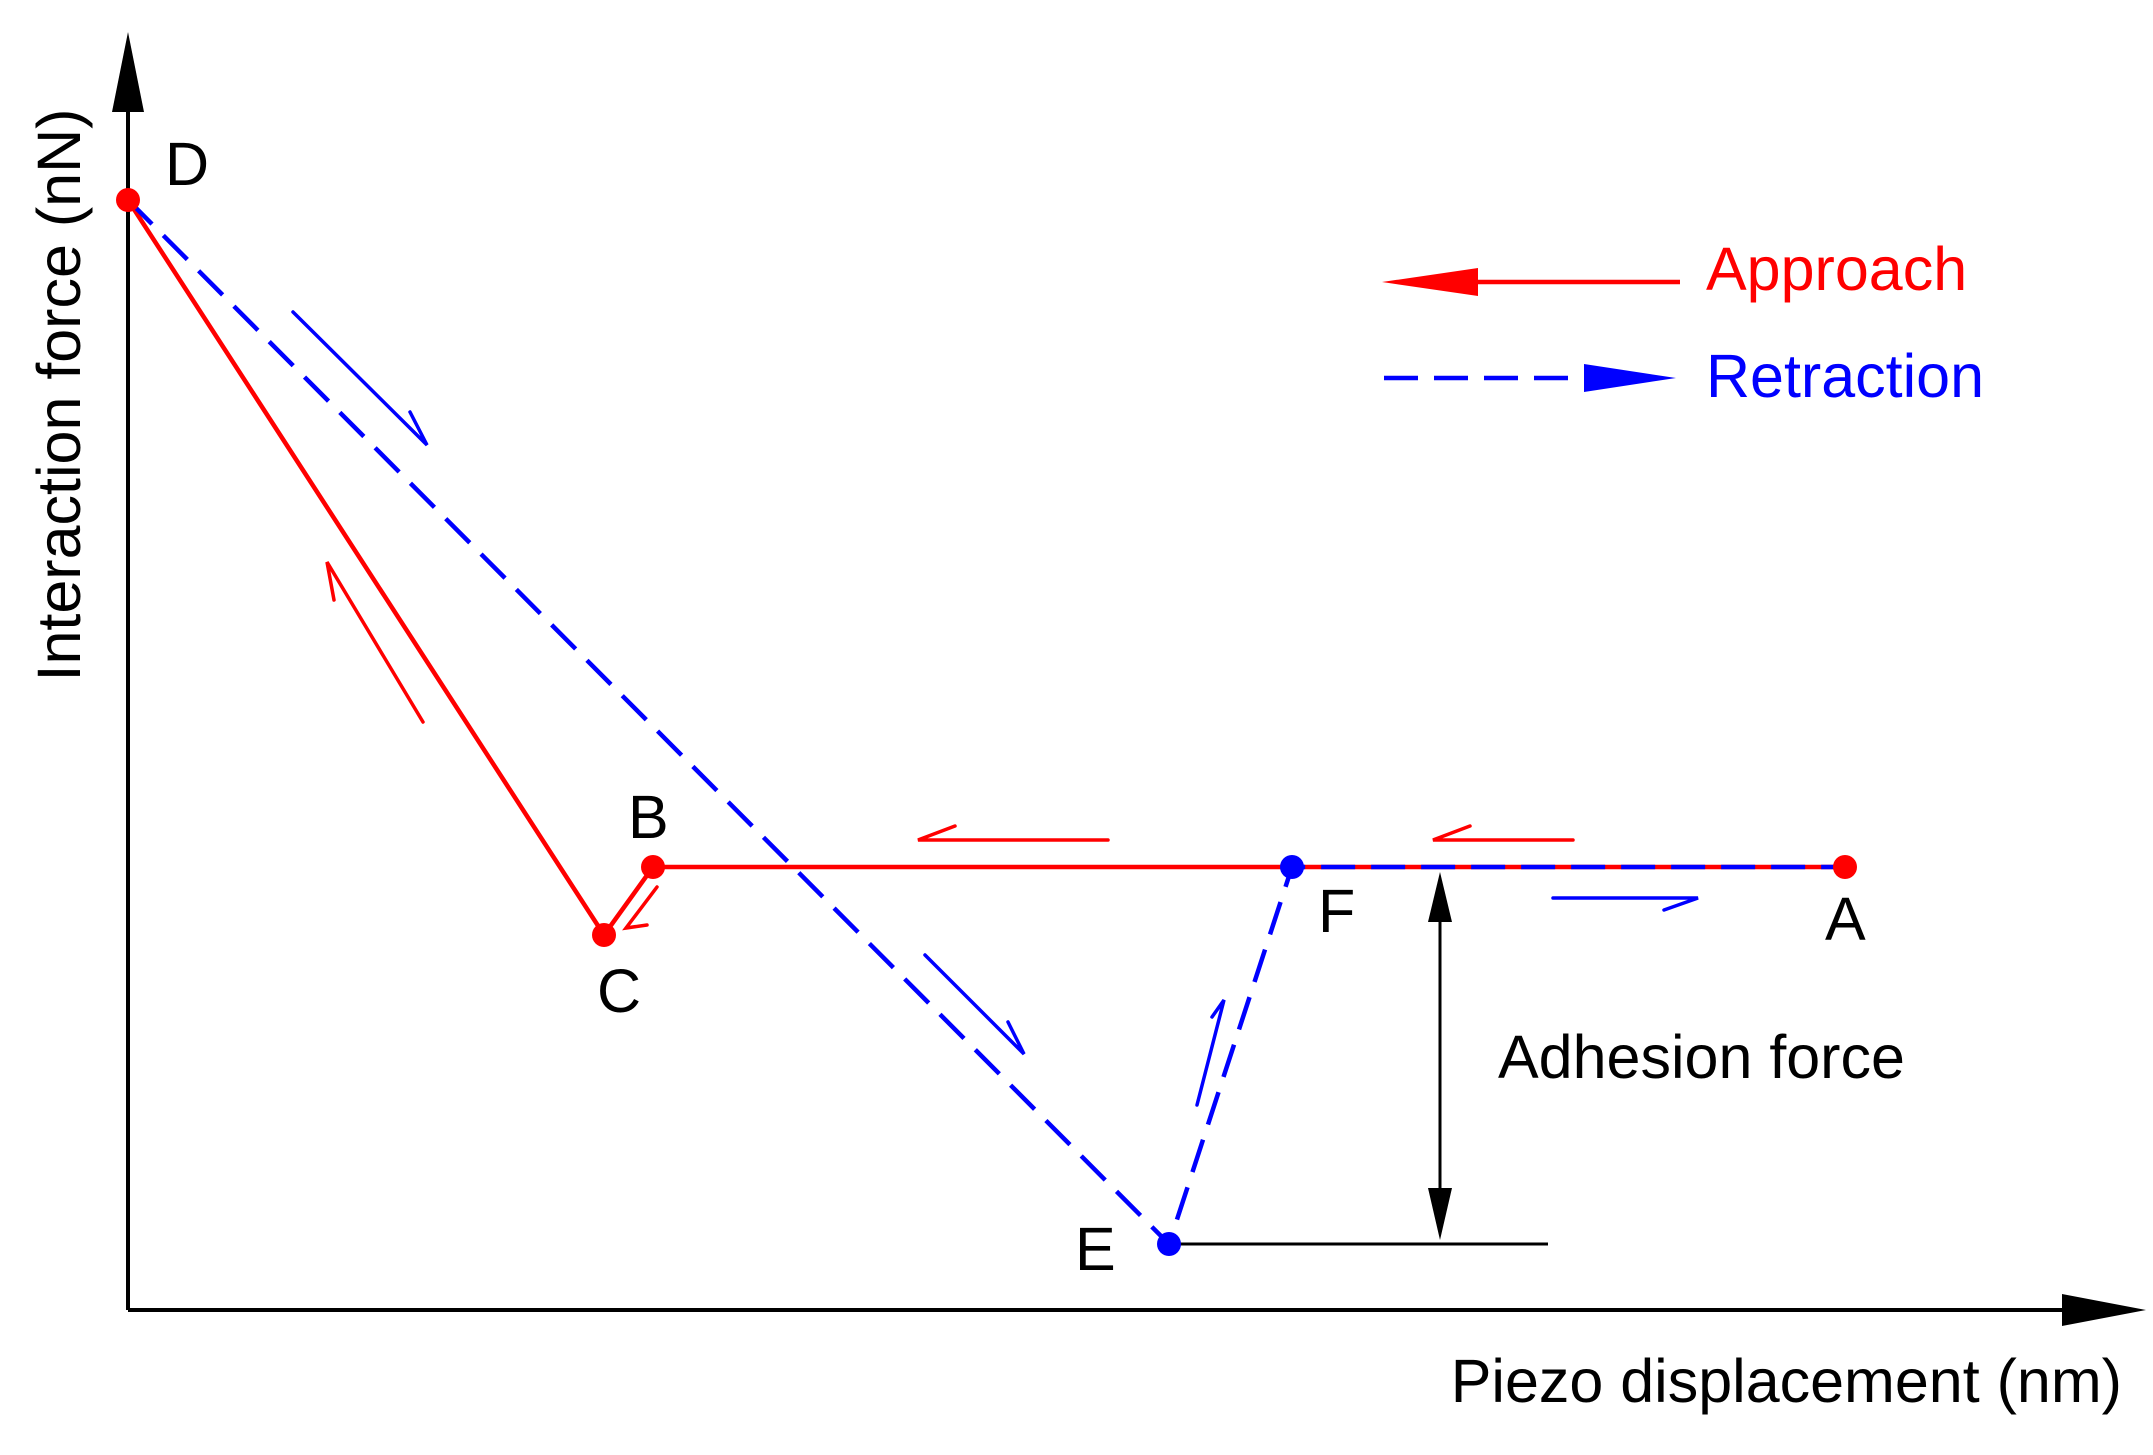 Image resolution: width=2153 pixels, height=1455 pixels. Describe the element at coordinates (360, 378) in the screenshot. I see `retraction-arrow-de-upper` at that location.